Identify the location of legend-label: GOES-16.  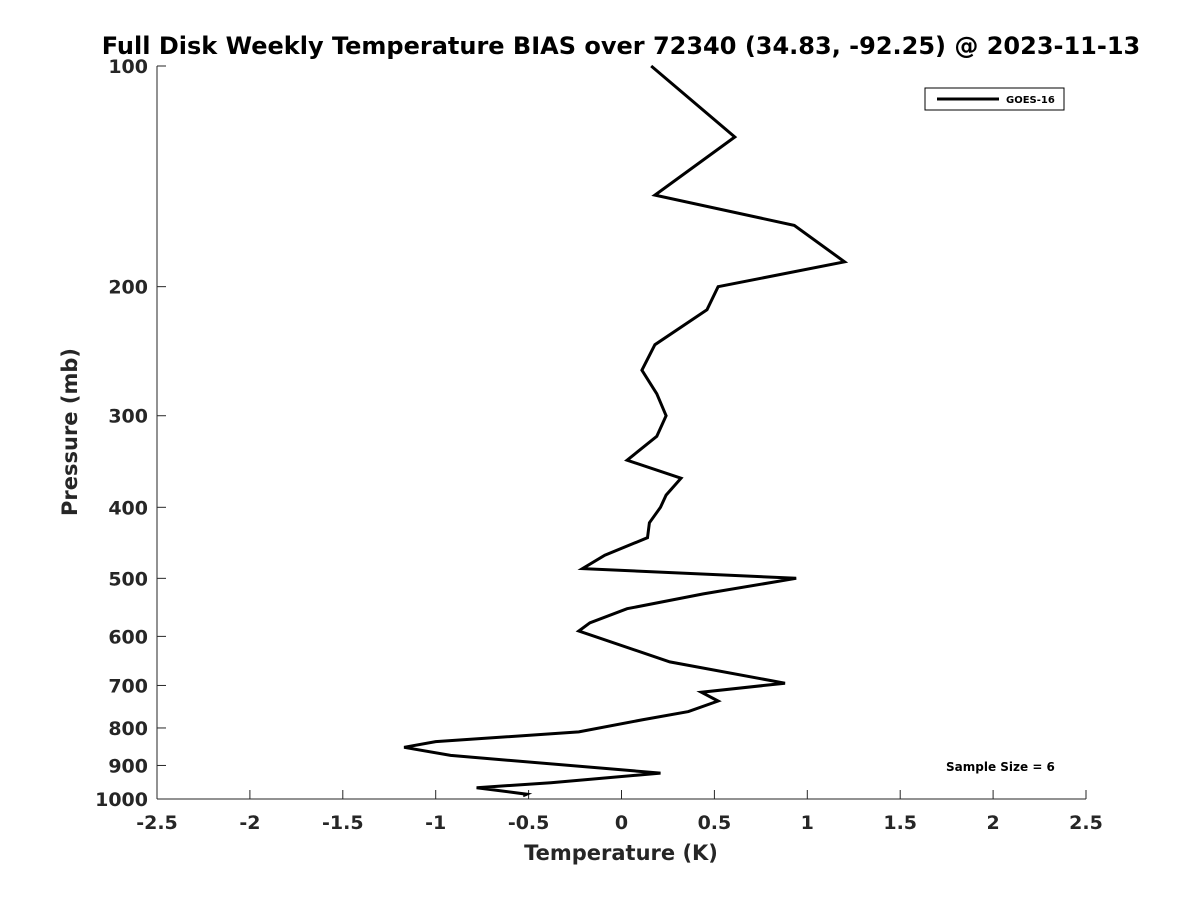
(1030, 100).